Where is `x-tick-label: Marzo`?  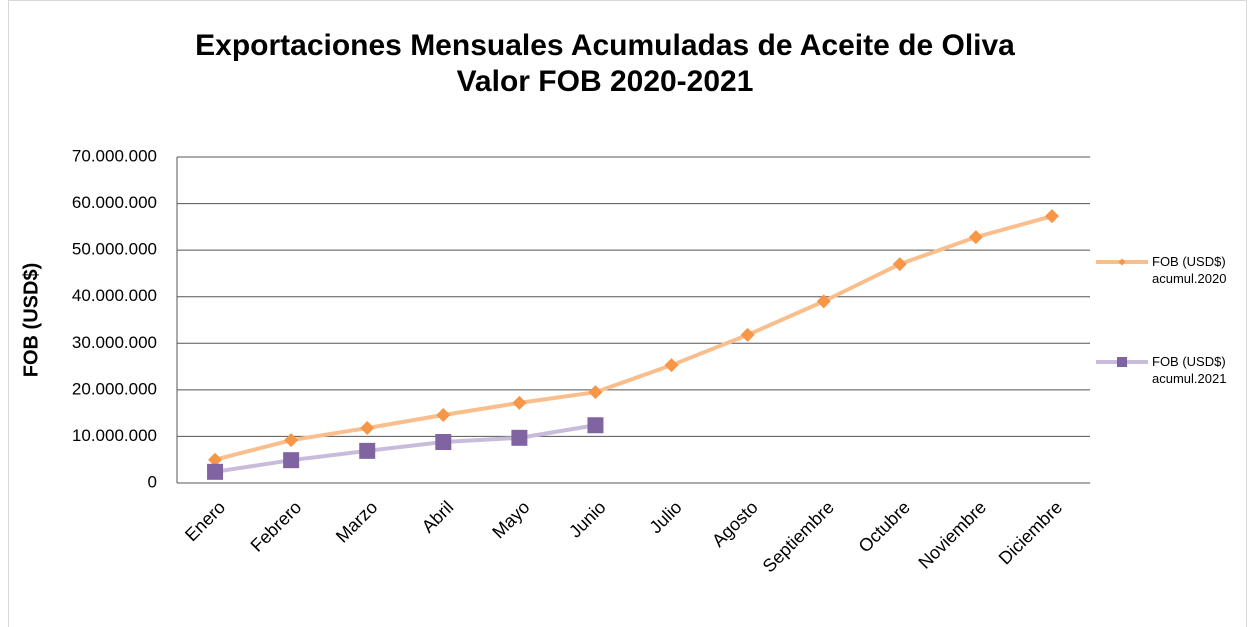 x-tick-label: Marzo is located at coordinates (357, 522).